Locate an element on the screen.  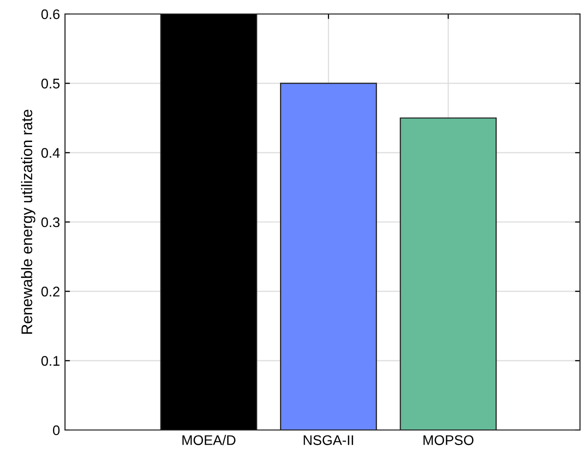
y-tick-label: 0.3 is located at coordinates (50, 222).